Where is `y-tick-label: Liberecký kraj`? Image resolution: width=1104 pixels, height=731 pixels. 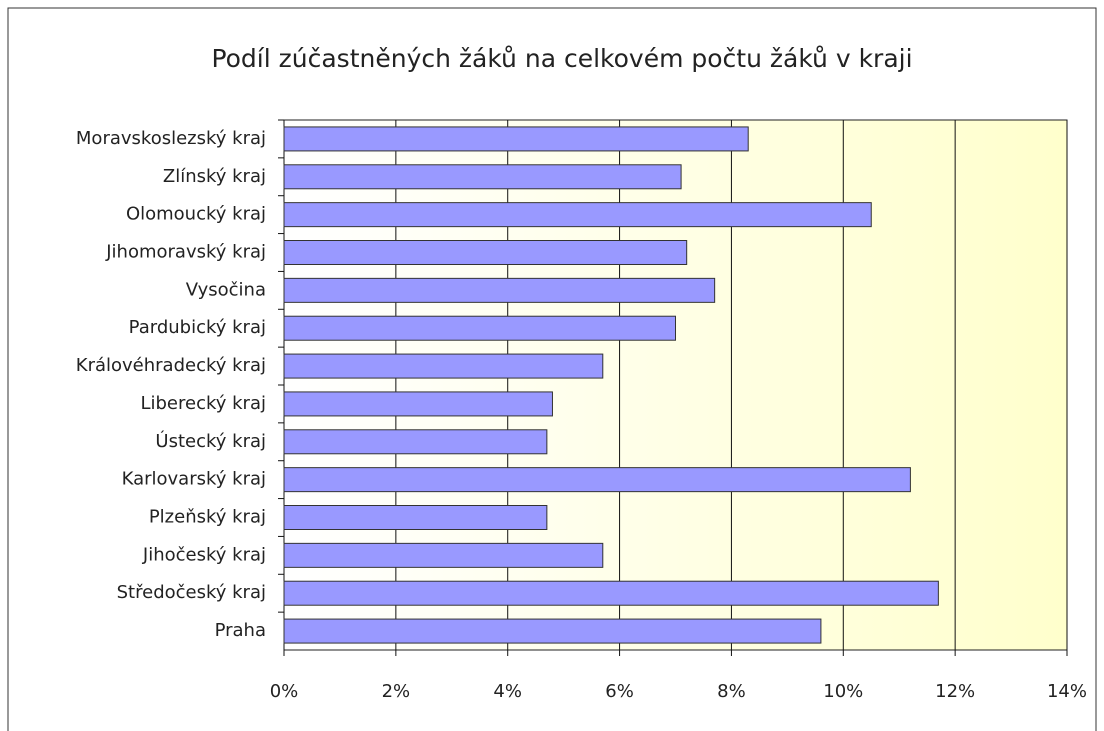
y-tick-label: Liberecký kraj is located at coordinates (203, 403).